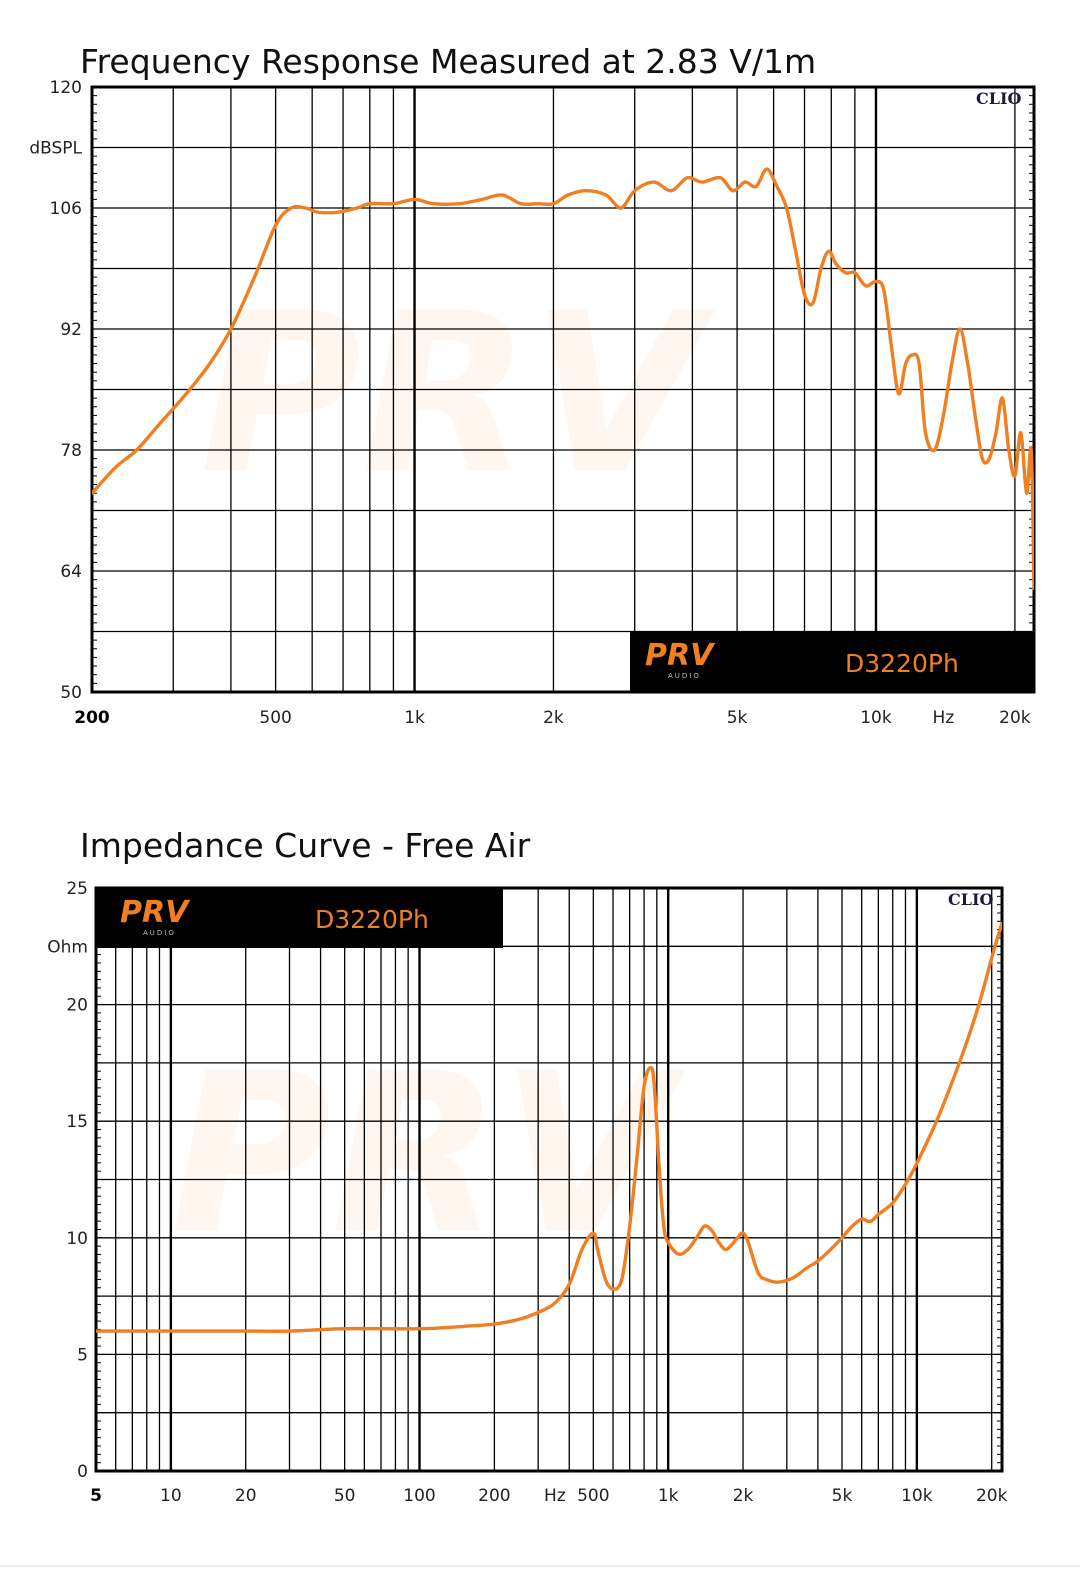  I want to click on y-tick-label: dBSPL, so click(55, 149).